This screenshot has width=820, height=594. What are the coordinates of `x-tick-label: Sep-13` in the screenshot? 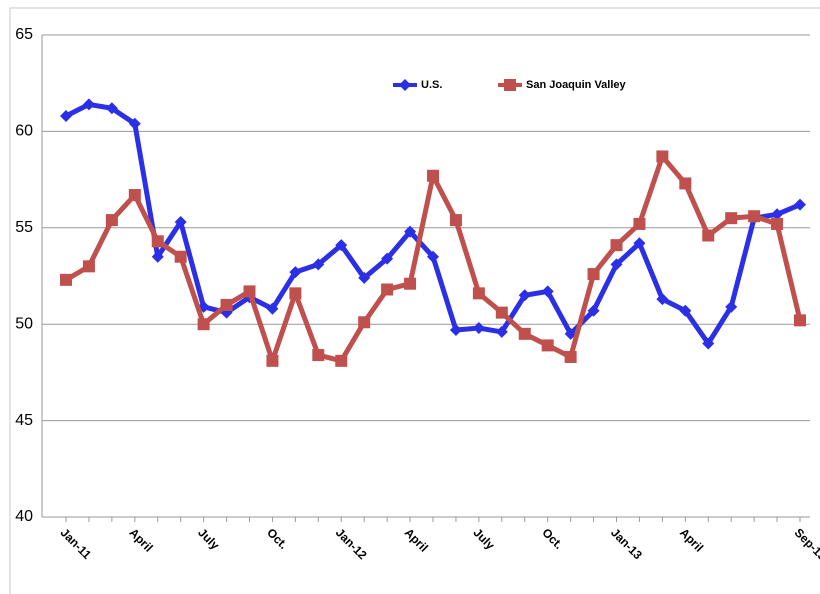 It's located at (806, 544).